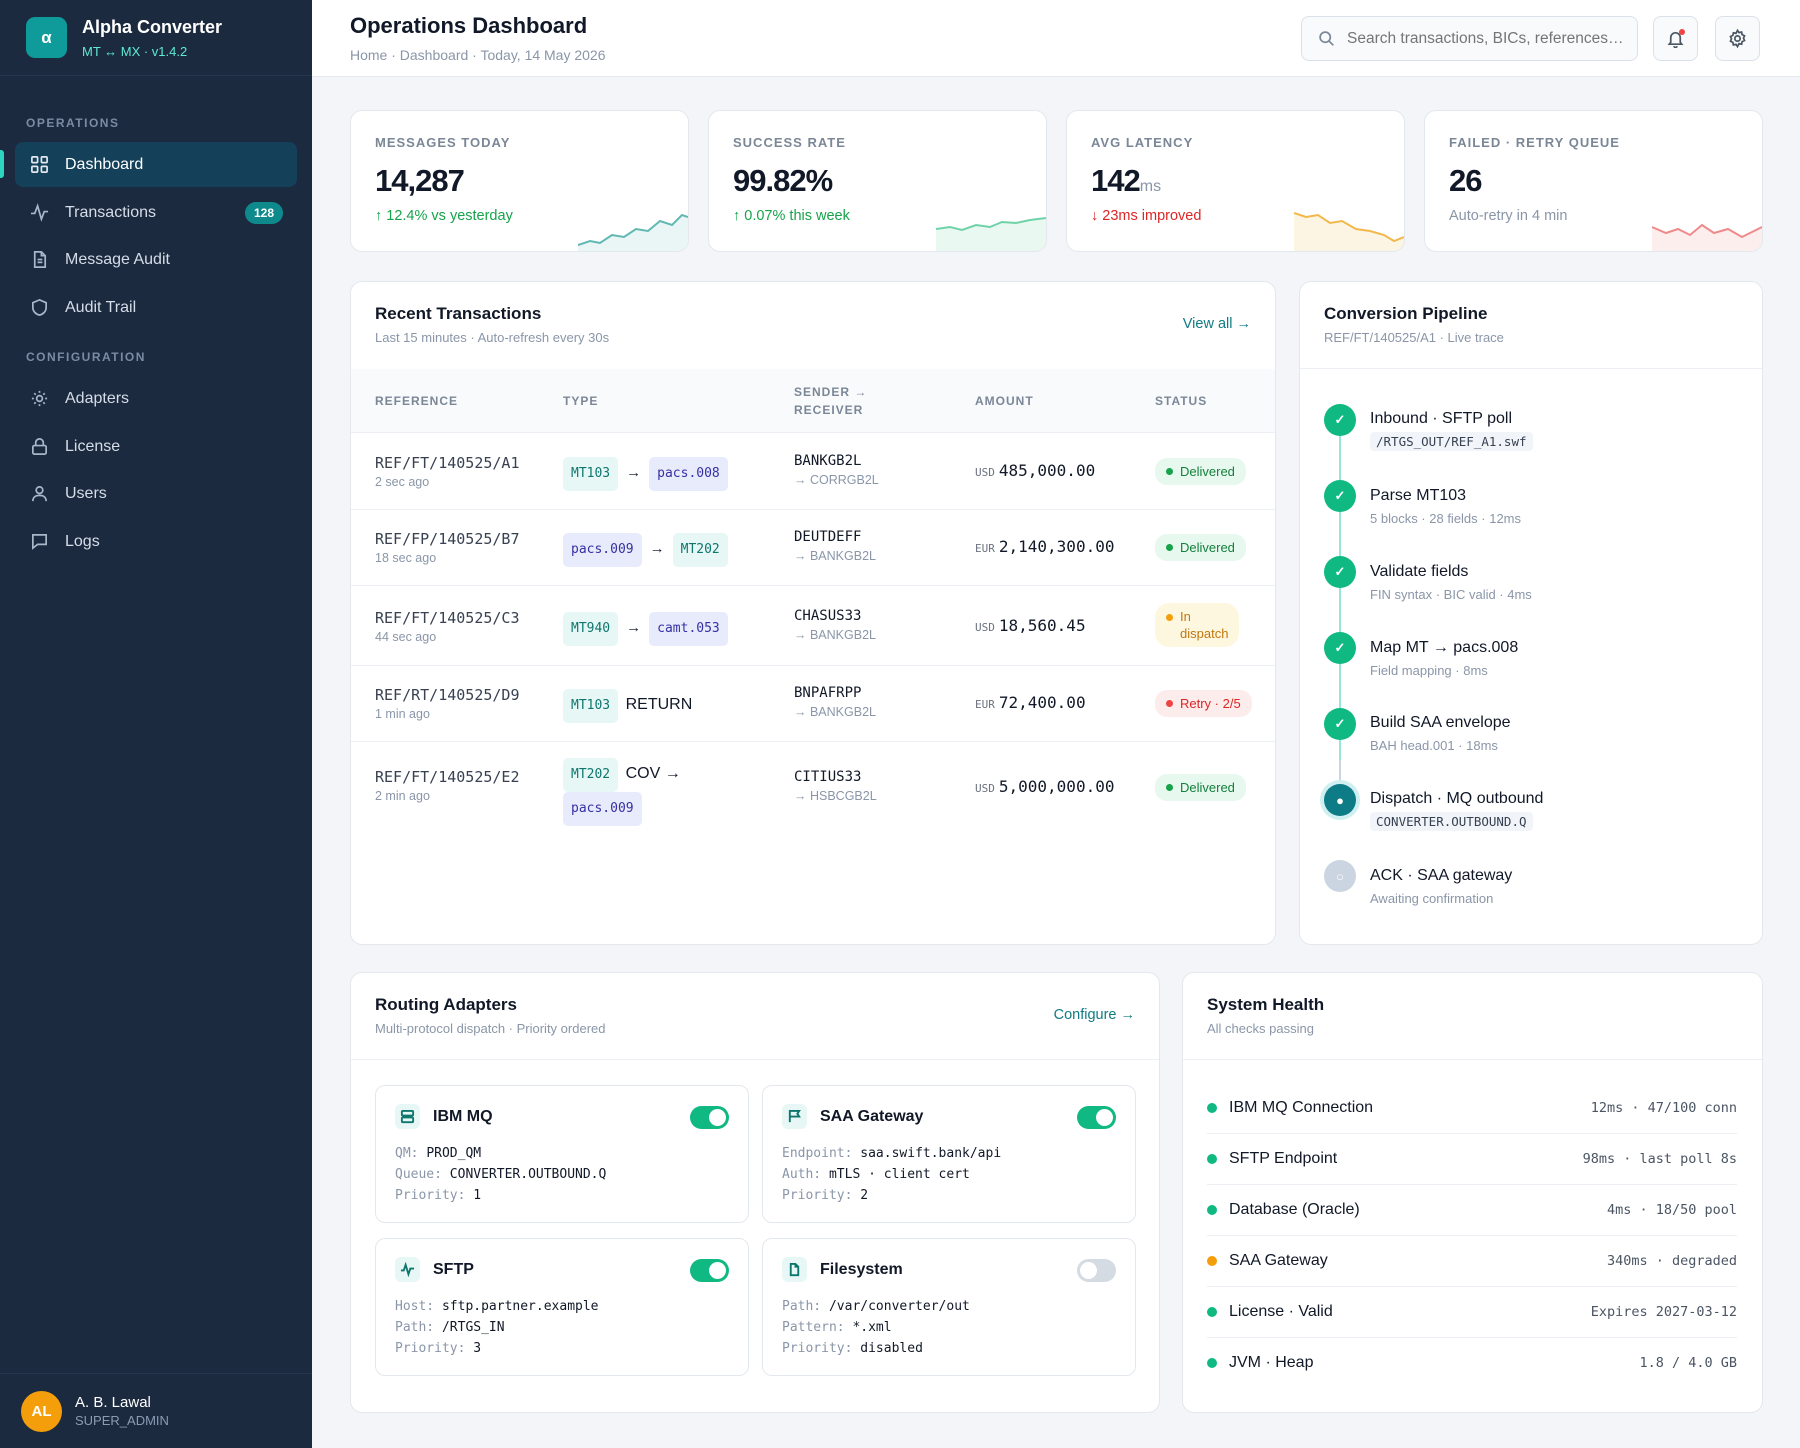 The width and height of the screenshot is (1800, 1448). What do you see at coordinates (1216, 324) in the screenshot?
I see `view-all-link: View all →` at bounding box center [1216, 324].